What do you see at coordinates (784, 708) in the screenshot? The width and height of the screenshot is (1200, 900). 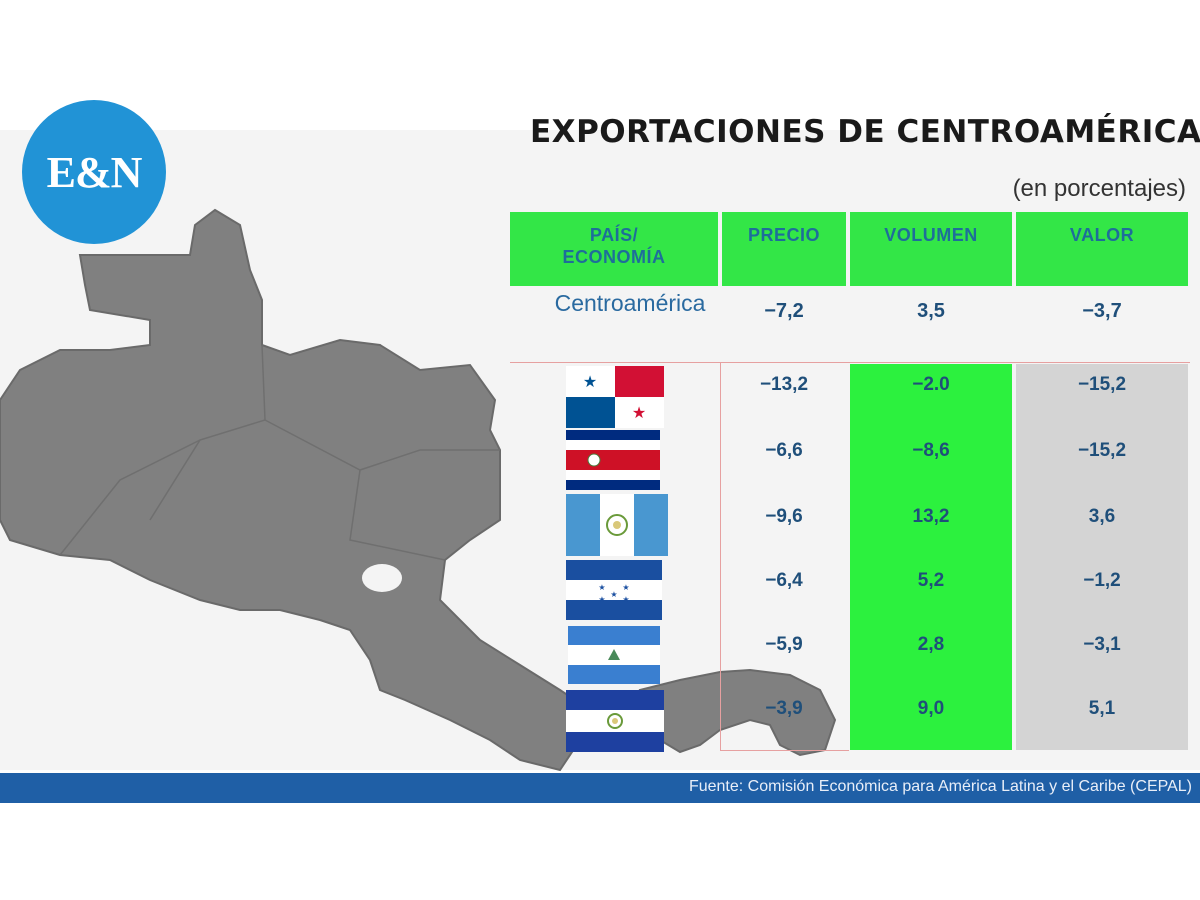 I see `cell-precio: −3,9` at bounding box center [784, 708].